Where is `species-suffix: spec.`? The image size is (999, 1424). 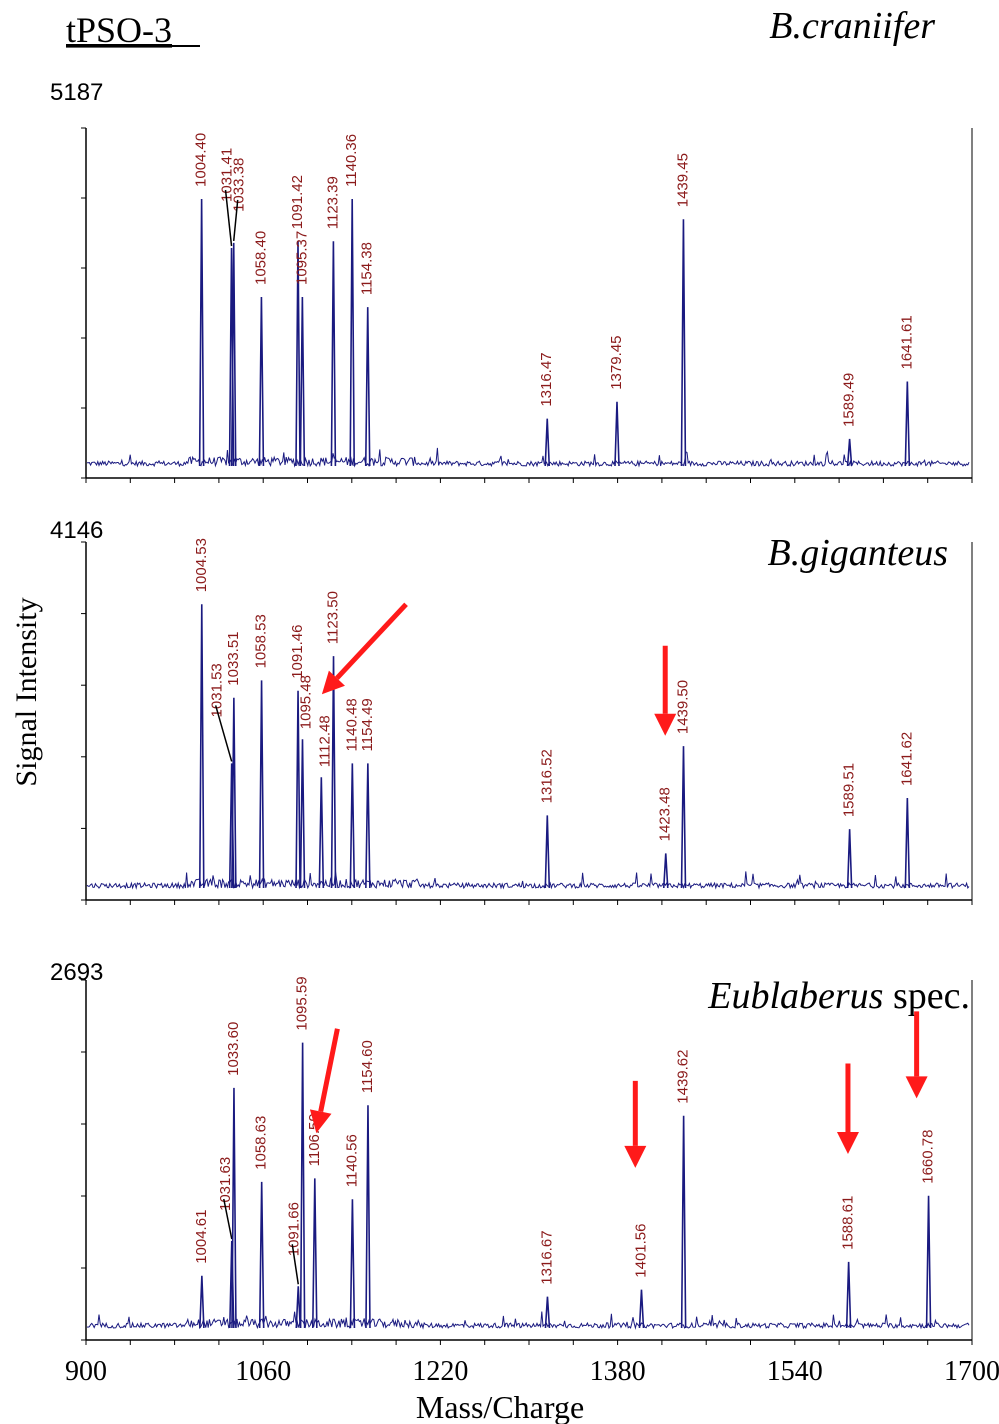 species-suffix: spec. is located at coordinates (926, 996).